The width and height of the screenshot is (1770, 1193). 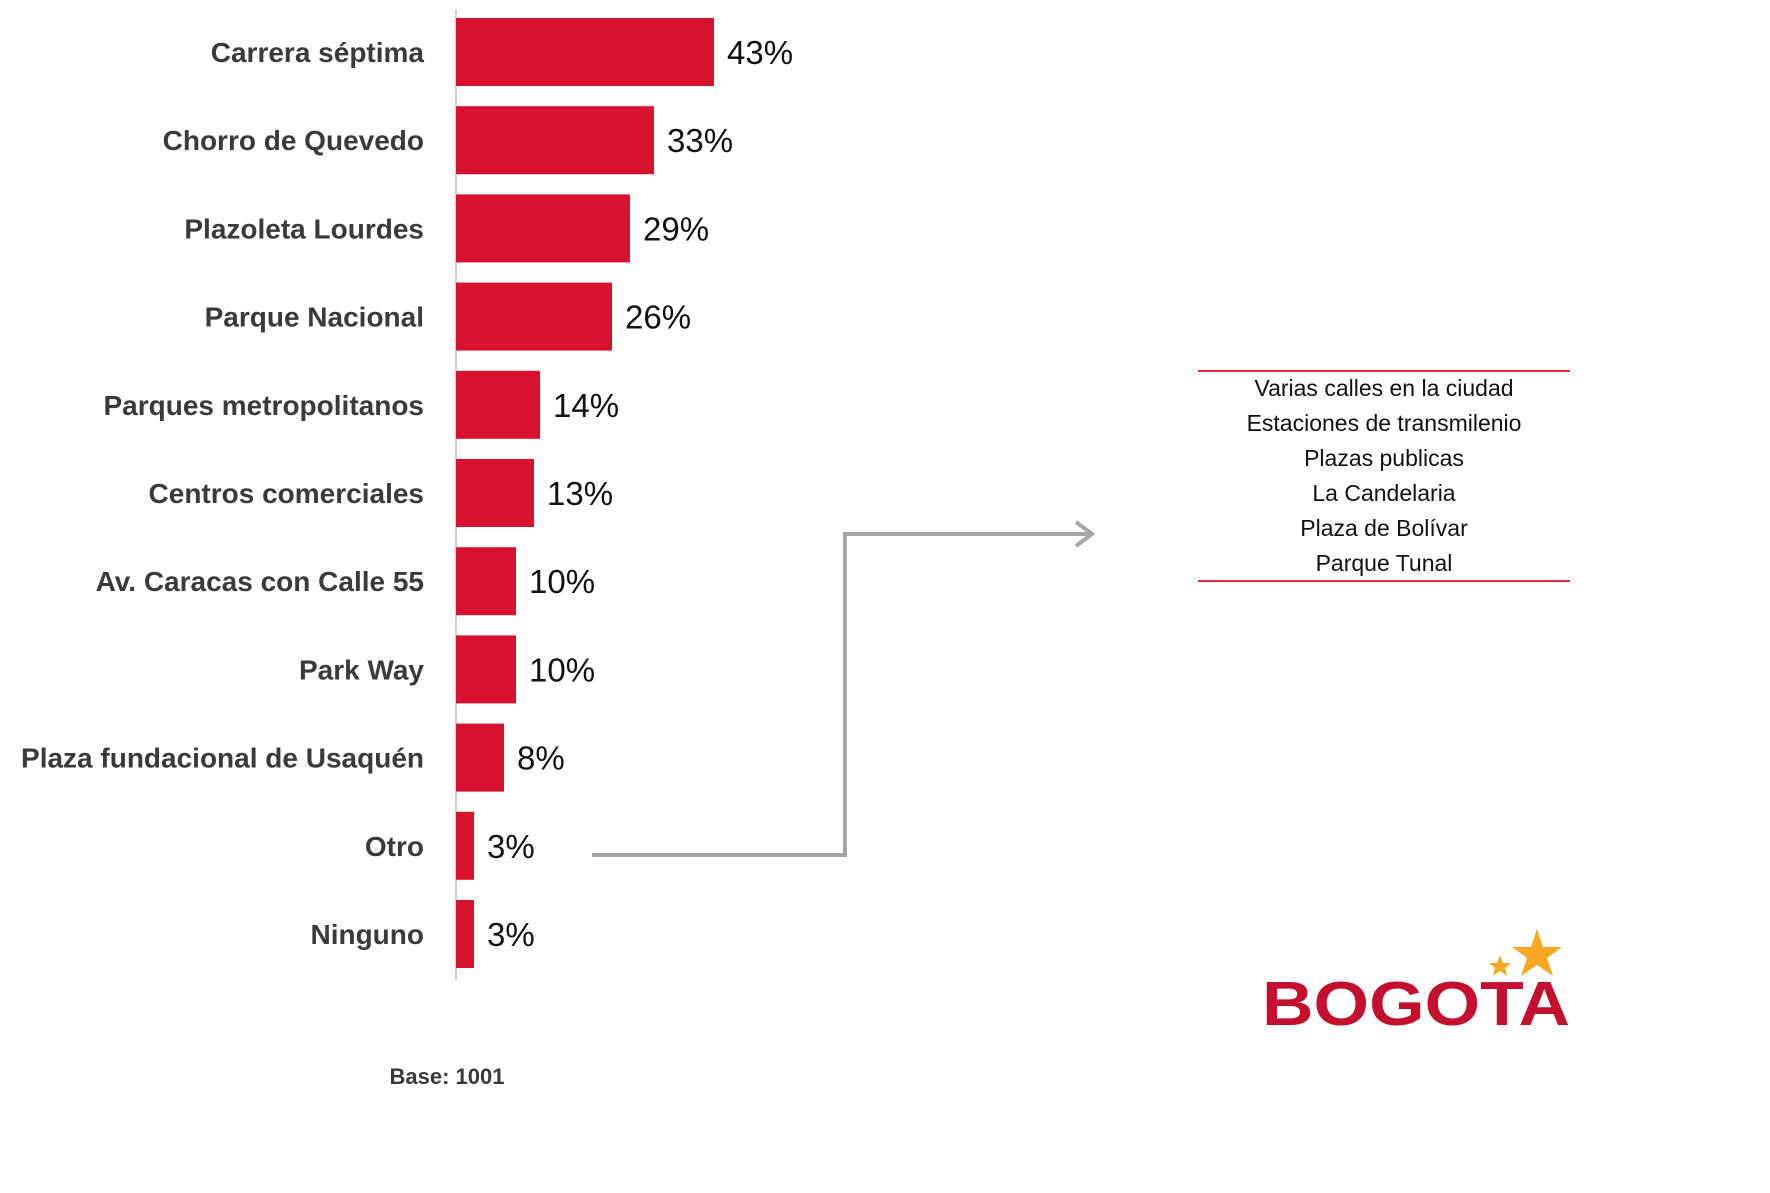 I want to click on category-label: Centros comerciales, so click(x=286, y=493).